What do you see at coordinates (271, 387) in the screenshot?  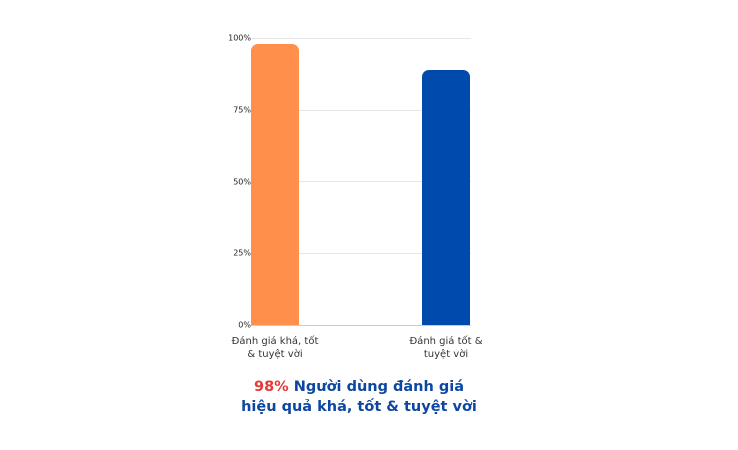 I see `caption-highlight: 98%` at bounding box center [271, 387].